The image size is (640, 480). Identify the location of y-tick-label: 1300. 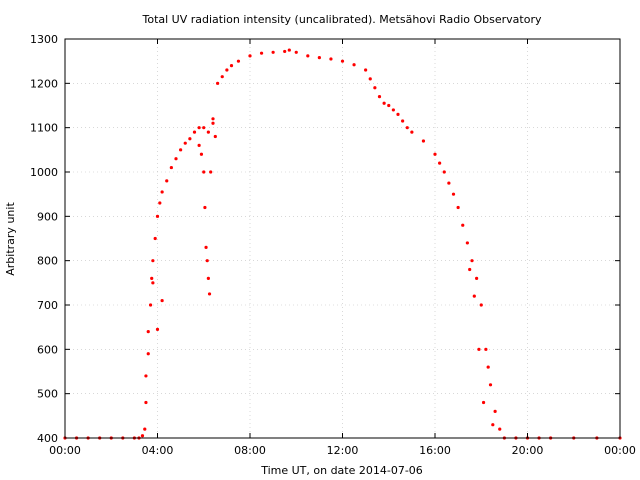
(44, 39).